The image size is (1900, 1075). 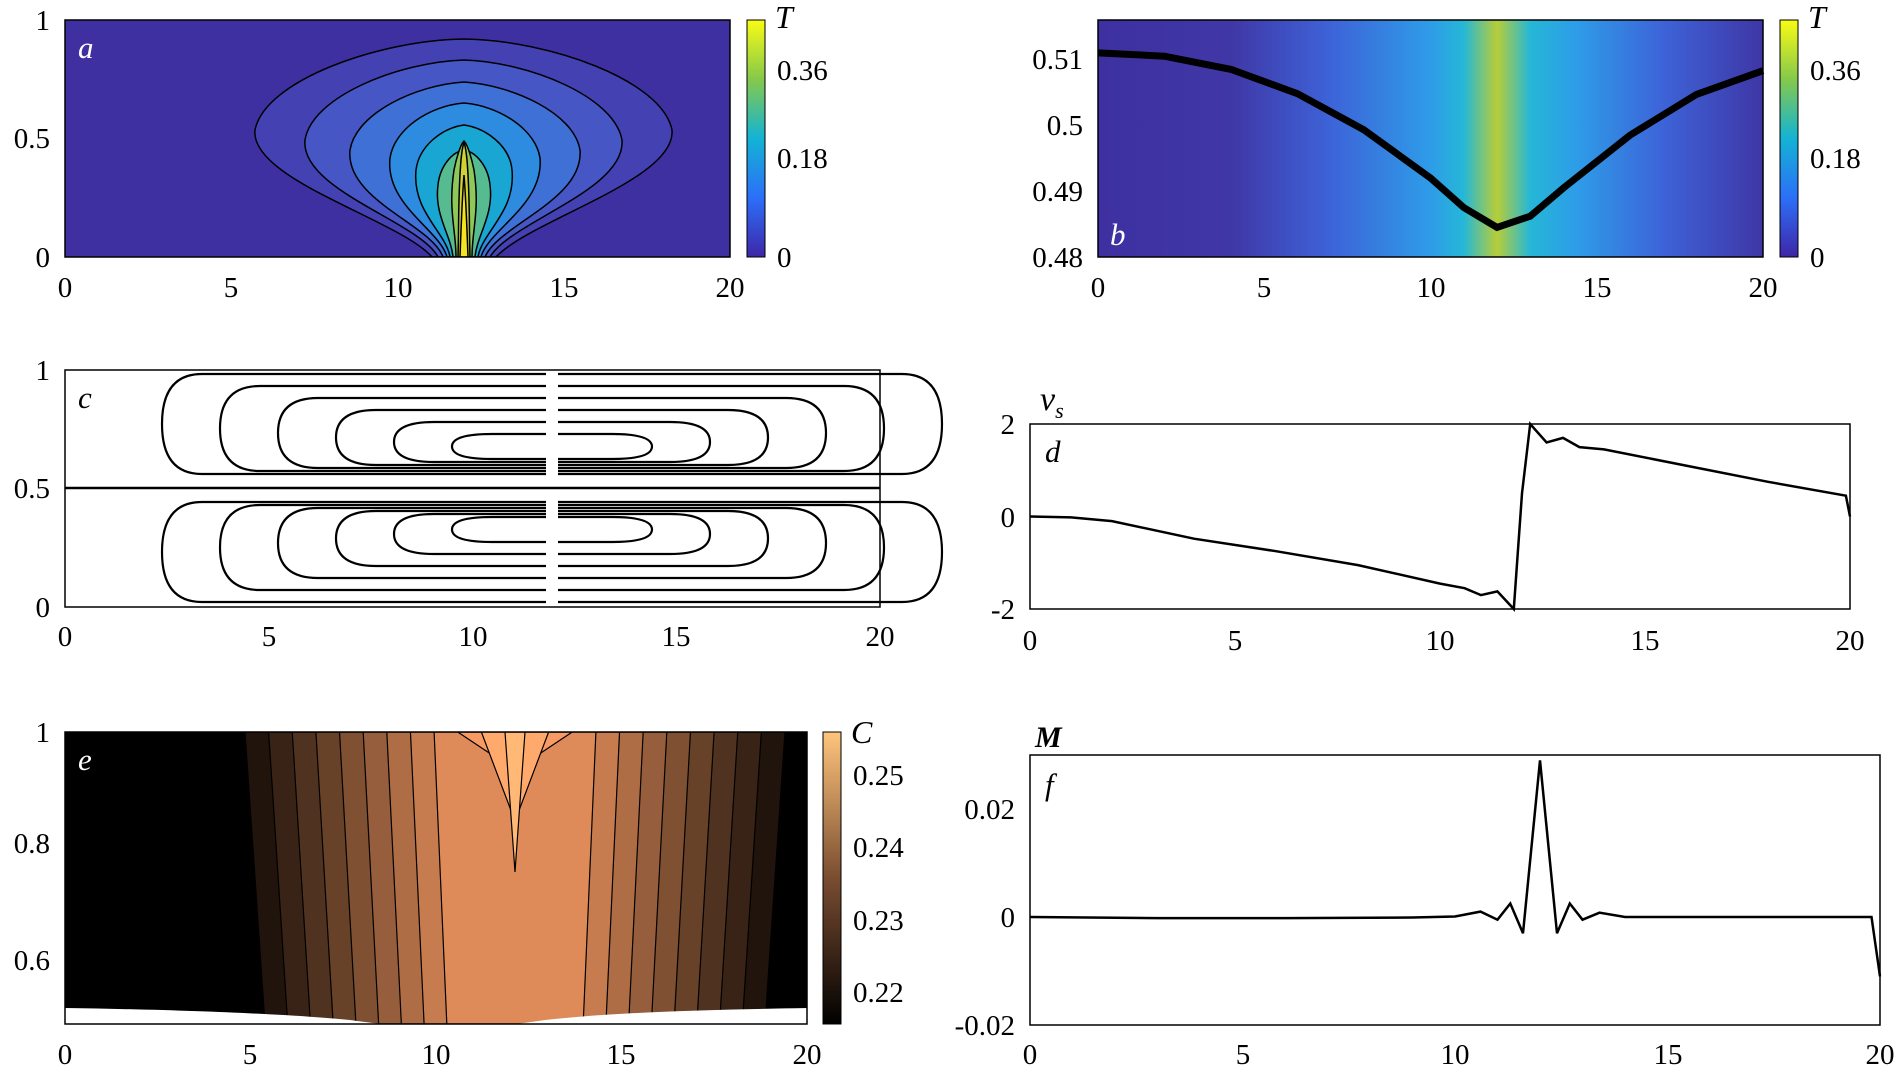 What do you see at coordinates (552, 529) in the screenshot?
I see `streamline-6-lower` at bounding box center [552, 529].